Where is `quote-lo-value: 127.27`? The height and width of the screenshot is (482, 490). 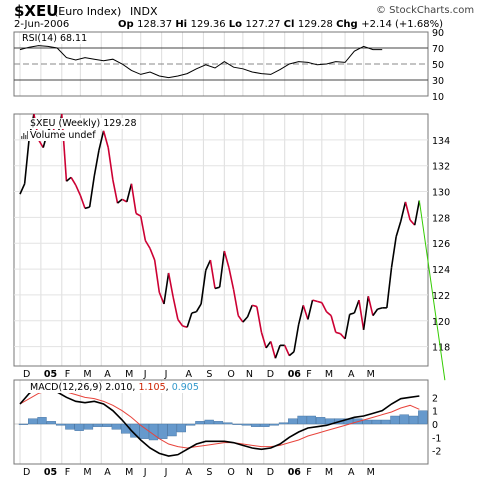
quote-lo-value: 127.27 is located at coordinates (264, 24).